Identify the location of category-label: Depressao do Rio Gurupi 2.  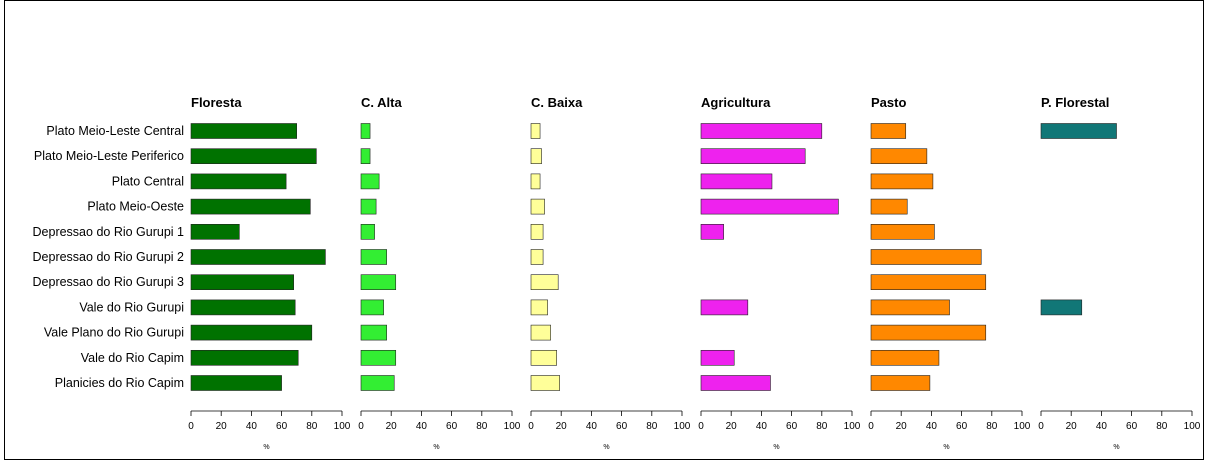
(109, 257).